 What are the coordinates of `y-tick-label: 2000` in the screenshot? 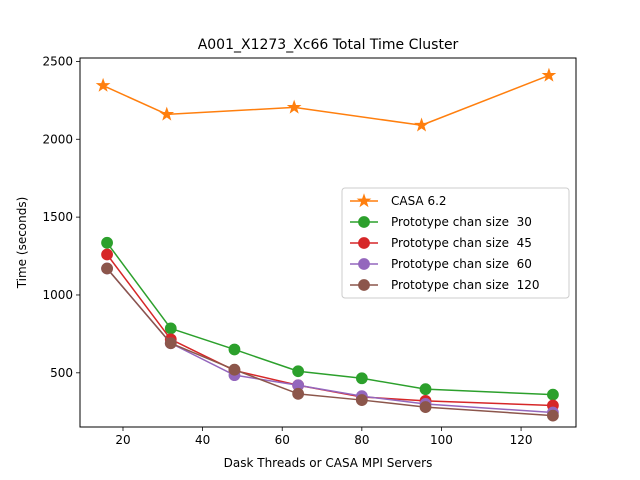 It's located at (57, 139).